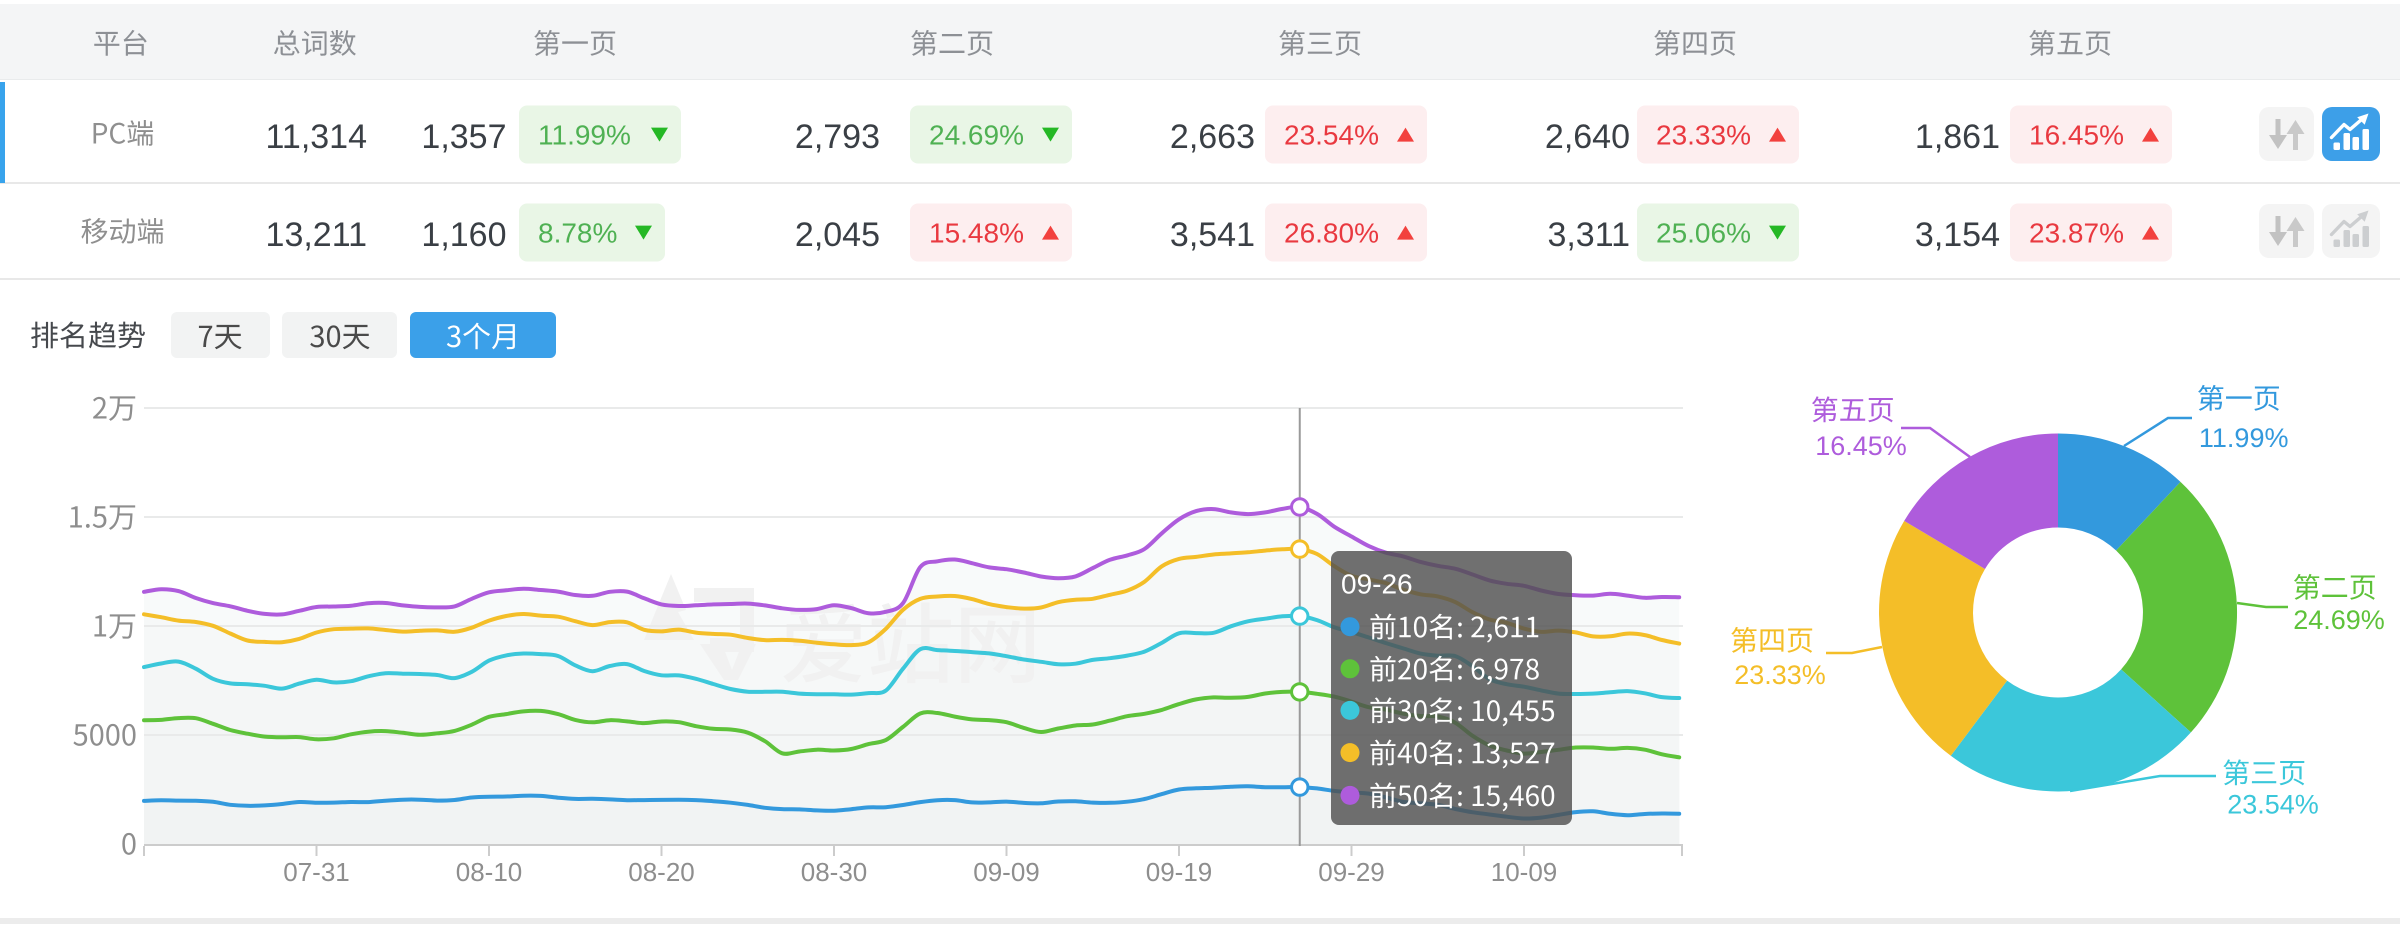  I want to click on svg-text: 08-30, so click(834, 872).